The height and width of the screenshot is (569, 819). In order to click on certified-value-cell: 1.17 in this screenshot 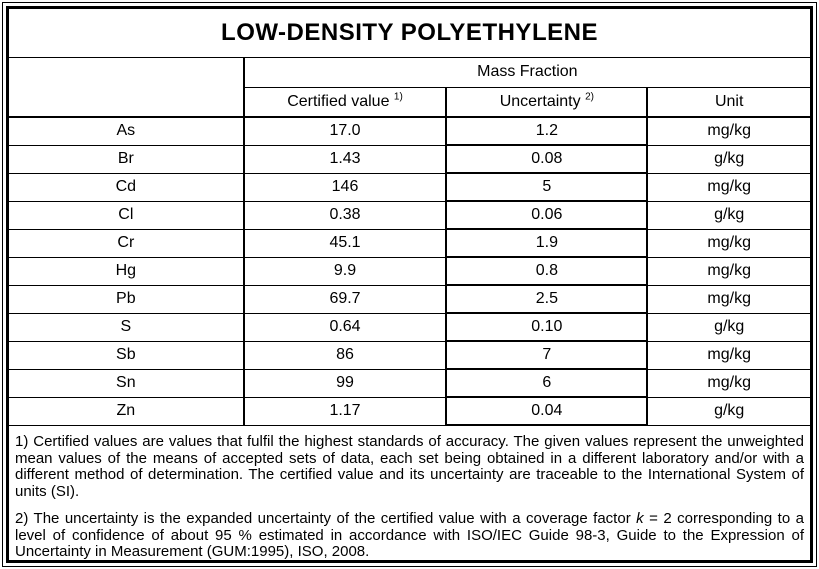, I will do `click(344, 411)`.